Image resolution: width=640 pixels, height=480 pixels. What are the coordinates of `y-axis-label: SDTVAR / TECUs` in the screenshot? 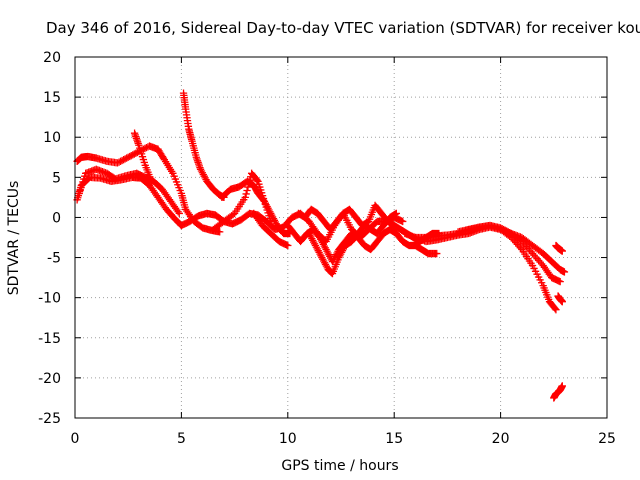 It's located at (14, 238).